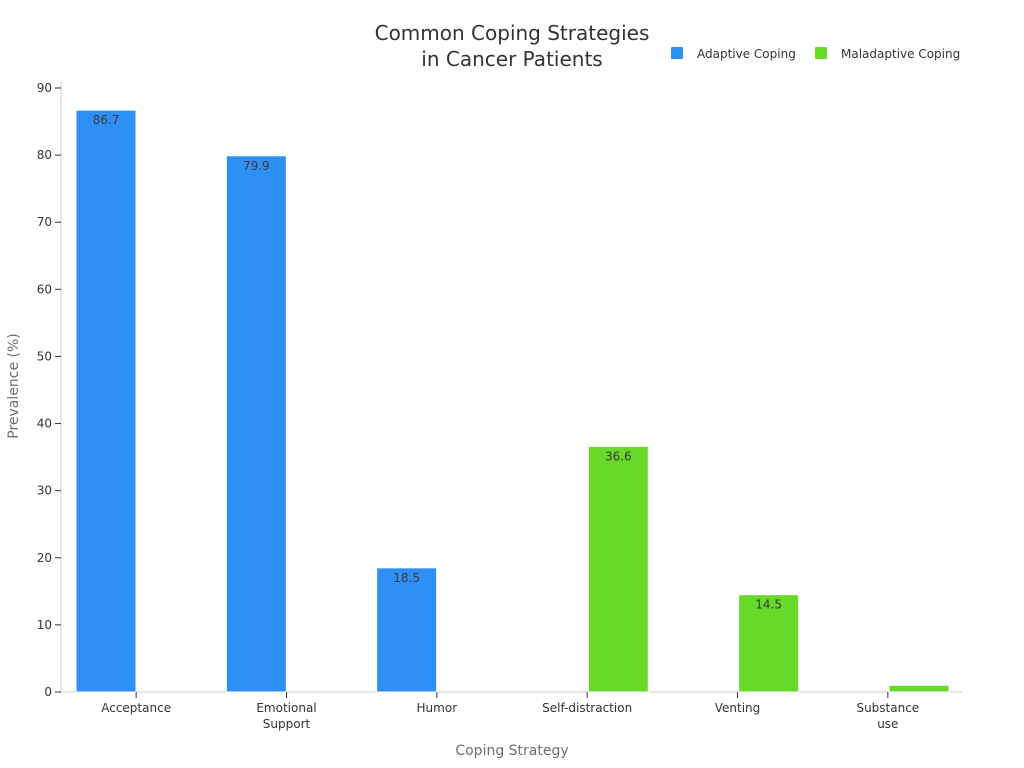 The height and width of the screenshot is (768, 1024). I want to click on legend: Adaptive Coping Maladaptive Coping, so click(815, 54).